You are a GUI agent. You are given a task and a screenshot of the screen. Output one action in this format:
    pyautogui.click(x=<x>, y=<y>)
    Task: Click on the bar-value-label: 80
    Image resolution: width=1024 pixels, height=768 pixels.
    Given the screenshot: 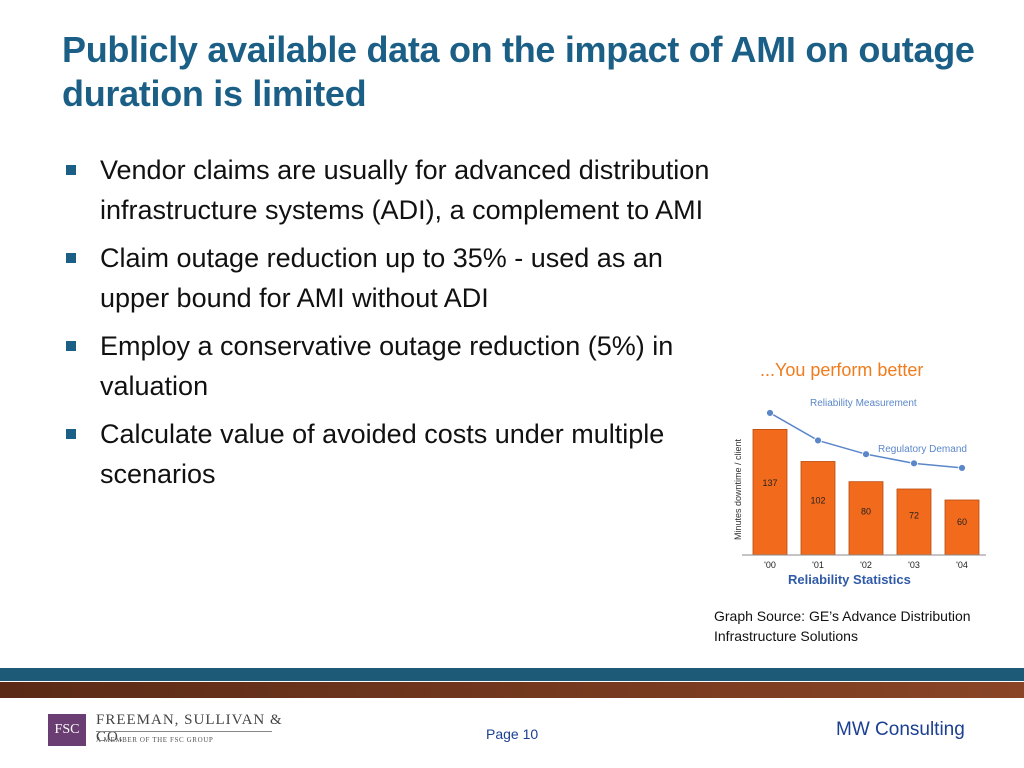 What is the action you would take?
    pyautogui.click(x=866, y=512)
    